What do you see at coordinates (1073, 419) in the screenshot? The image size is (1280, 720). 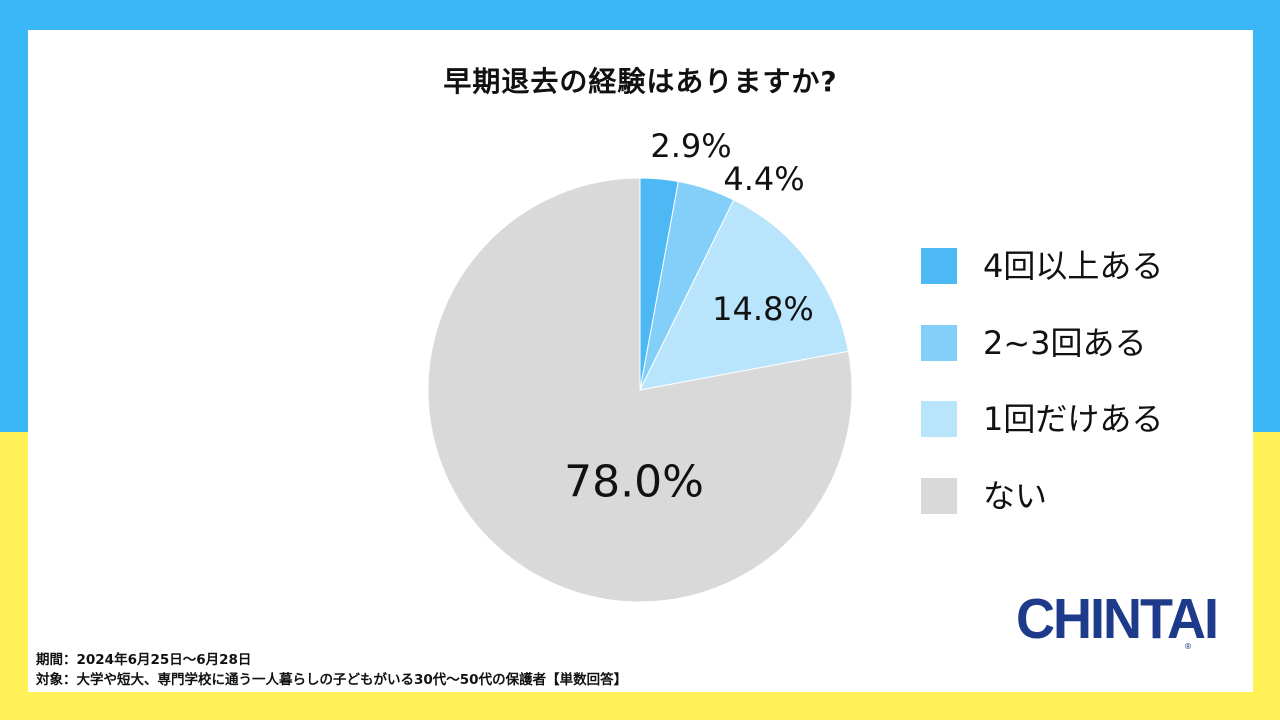 I see `legend-label: 1回だけある` at bounding box center [1073, 419].